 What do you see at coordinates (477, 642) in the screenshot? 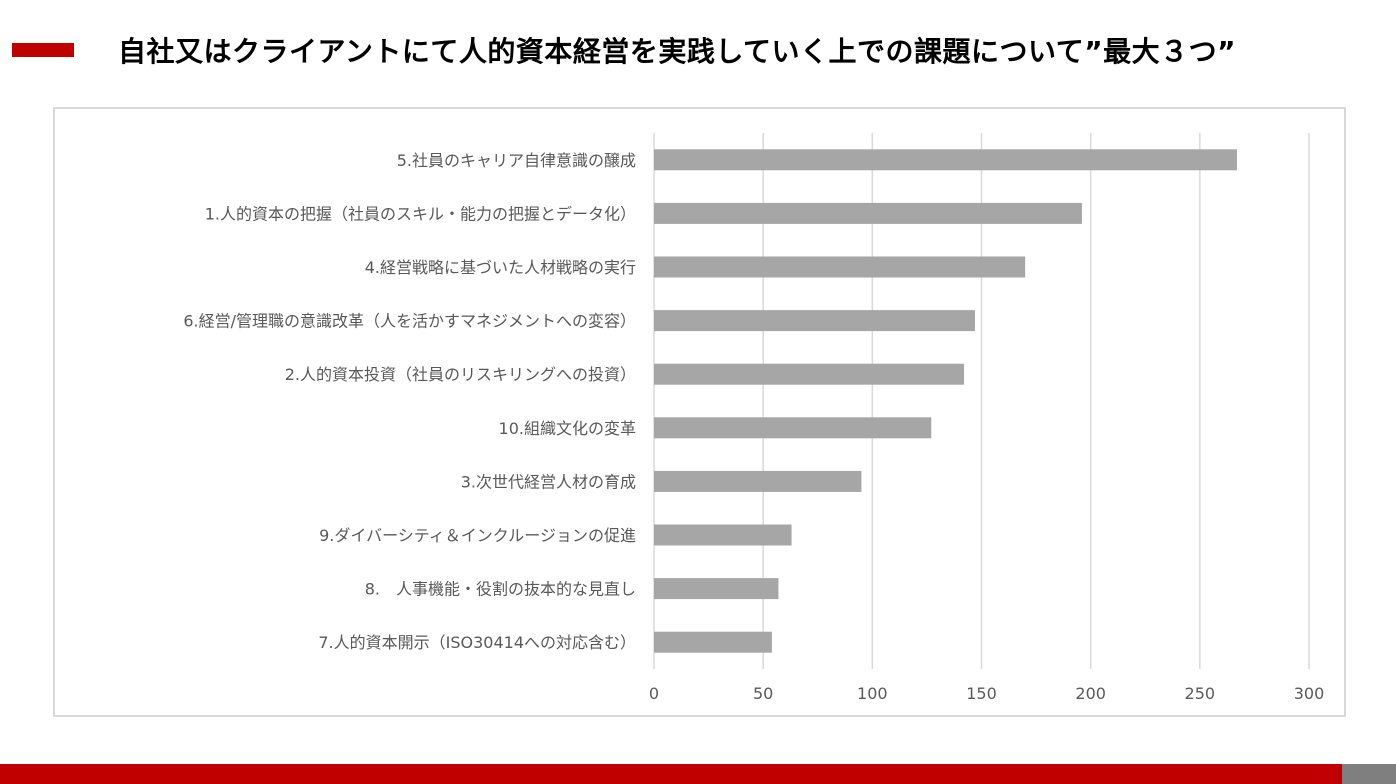
I see `category-label: 7.人的資本開示（ISO30414への対応含む）` at bounding box center [477, 642].